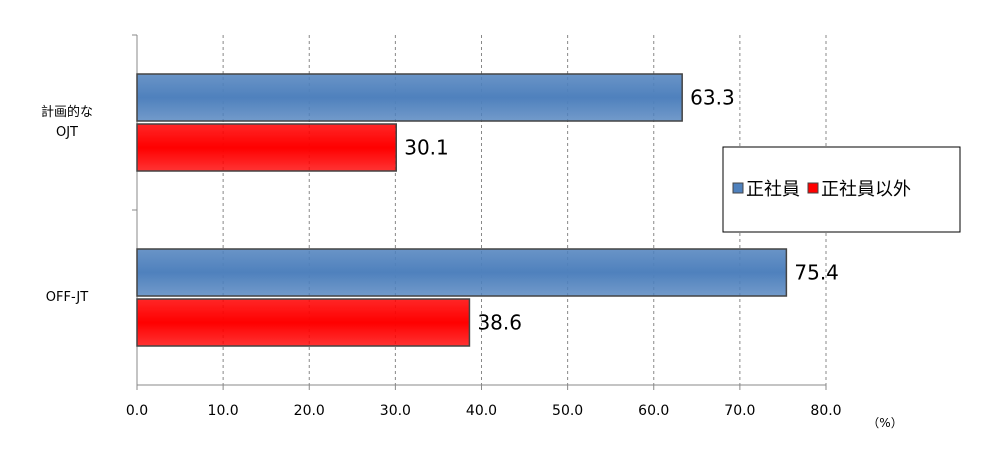  I want to click on x-tick-label: 10.0, so click(223, 411).